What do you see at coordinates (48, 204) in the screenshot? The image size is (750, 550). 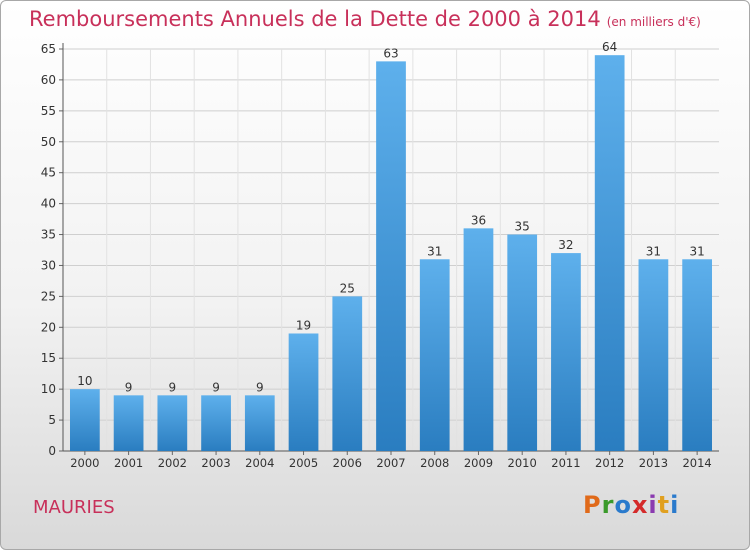 I see `y-tick-label: 40` at bounding box center [48, 204].